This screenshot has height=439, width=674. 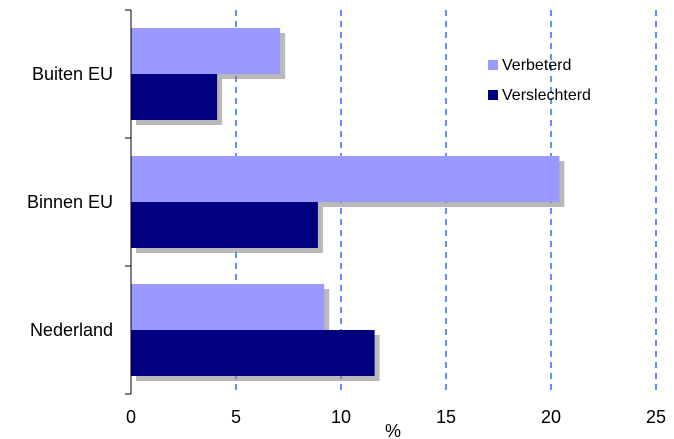 I want to click on category-labels: Buiten EU Binnen EU Nederland, so click(x=70, y=202).